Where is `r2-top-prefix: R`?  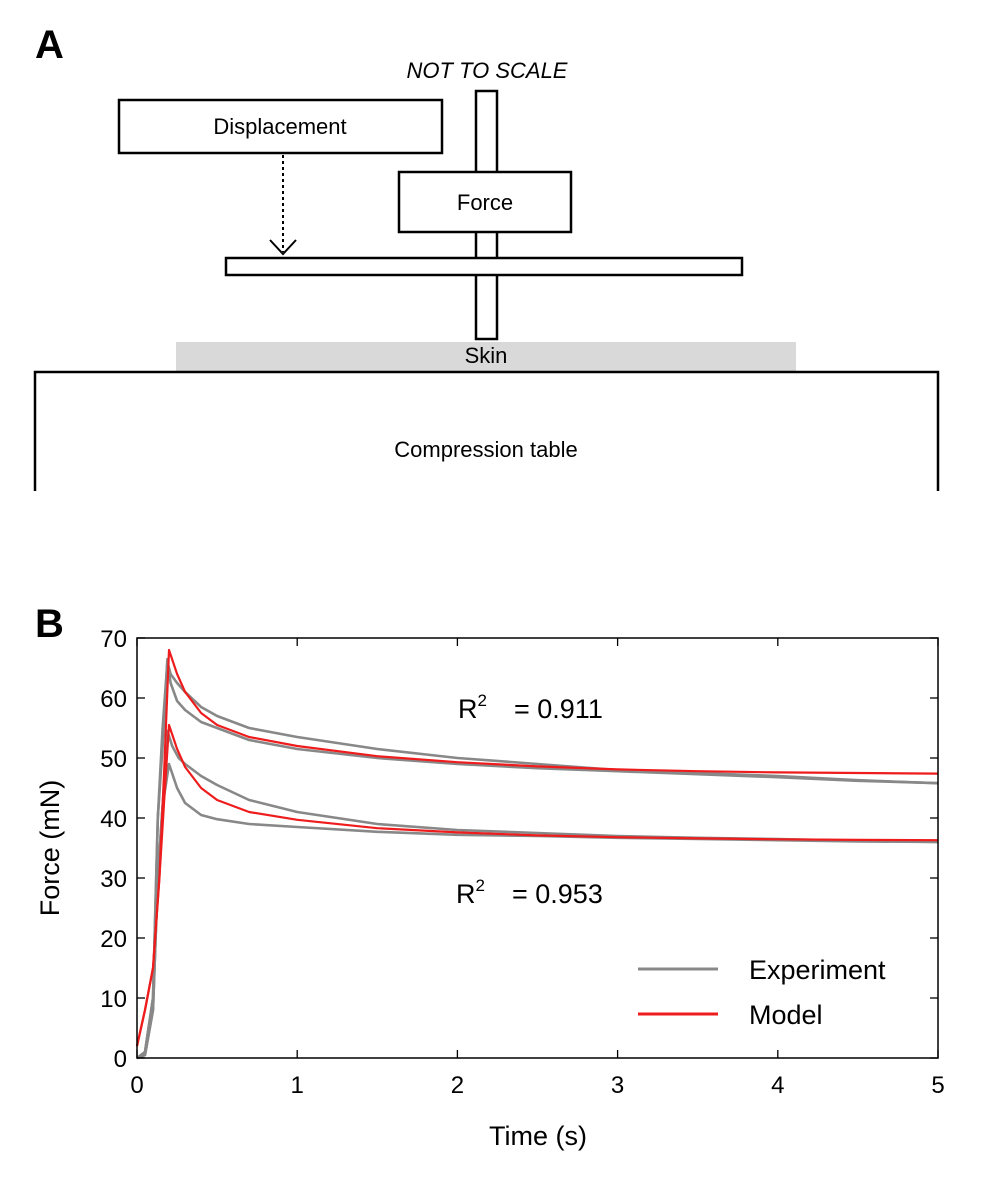
r2-top-prefix: R is located at coordinates (468, 709).